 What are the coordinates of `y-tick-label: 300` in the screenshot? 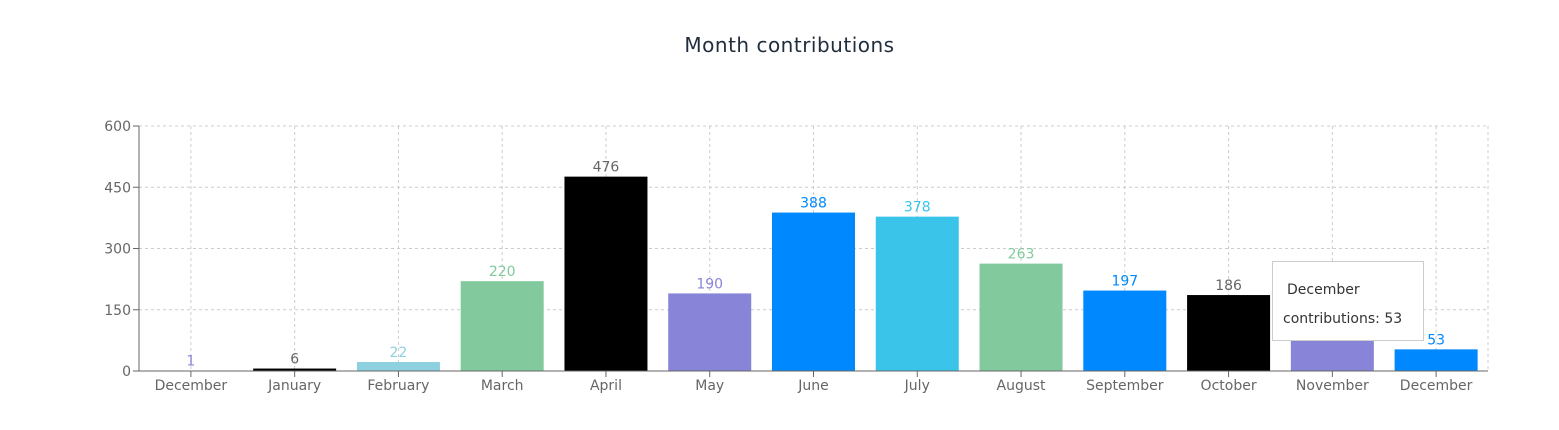 It's located at (117, 250).